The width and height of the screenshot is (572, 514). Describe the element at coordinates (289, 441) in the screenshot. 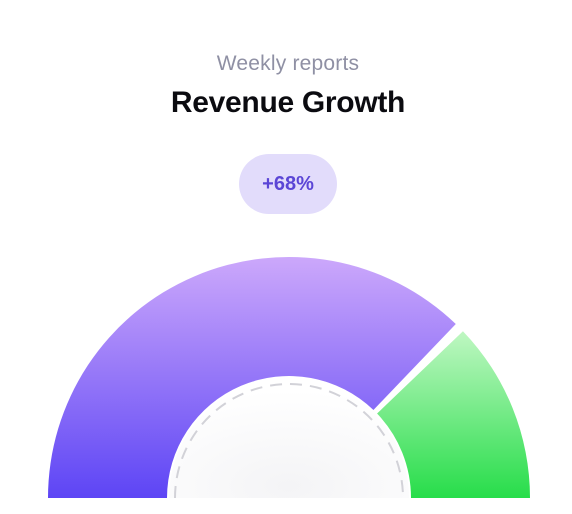

I see `gauge-inner-dashed-ring` at that location.